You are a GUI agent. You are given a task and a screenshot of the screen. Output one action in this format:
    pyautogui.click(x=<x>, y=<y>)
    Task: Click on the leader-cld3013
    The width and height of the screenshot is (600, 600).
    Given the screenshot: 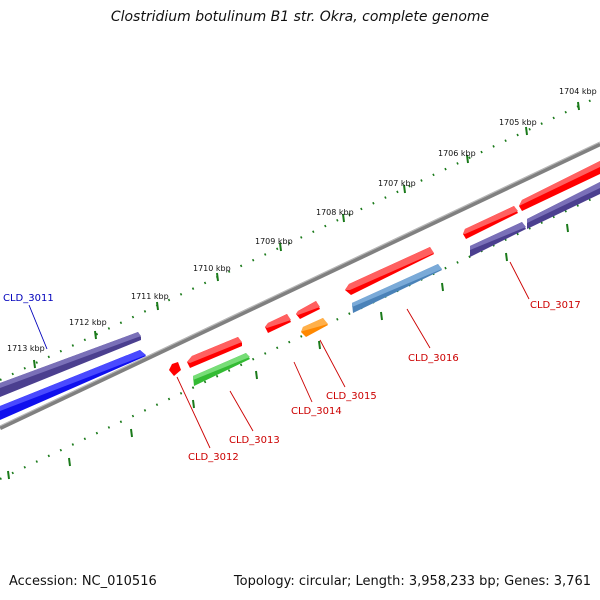 What is the action you would take?
    pyautogui.click(x=241, y=411)
    